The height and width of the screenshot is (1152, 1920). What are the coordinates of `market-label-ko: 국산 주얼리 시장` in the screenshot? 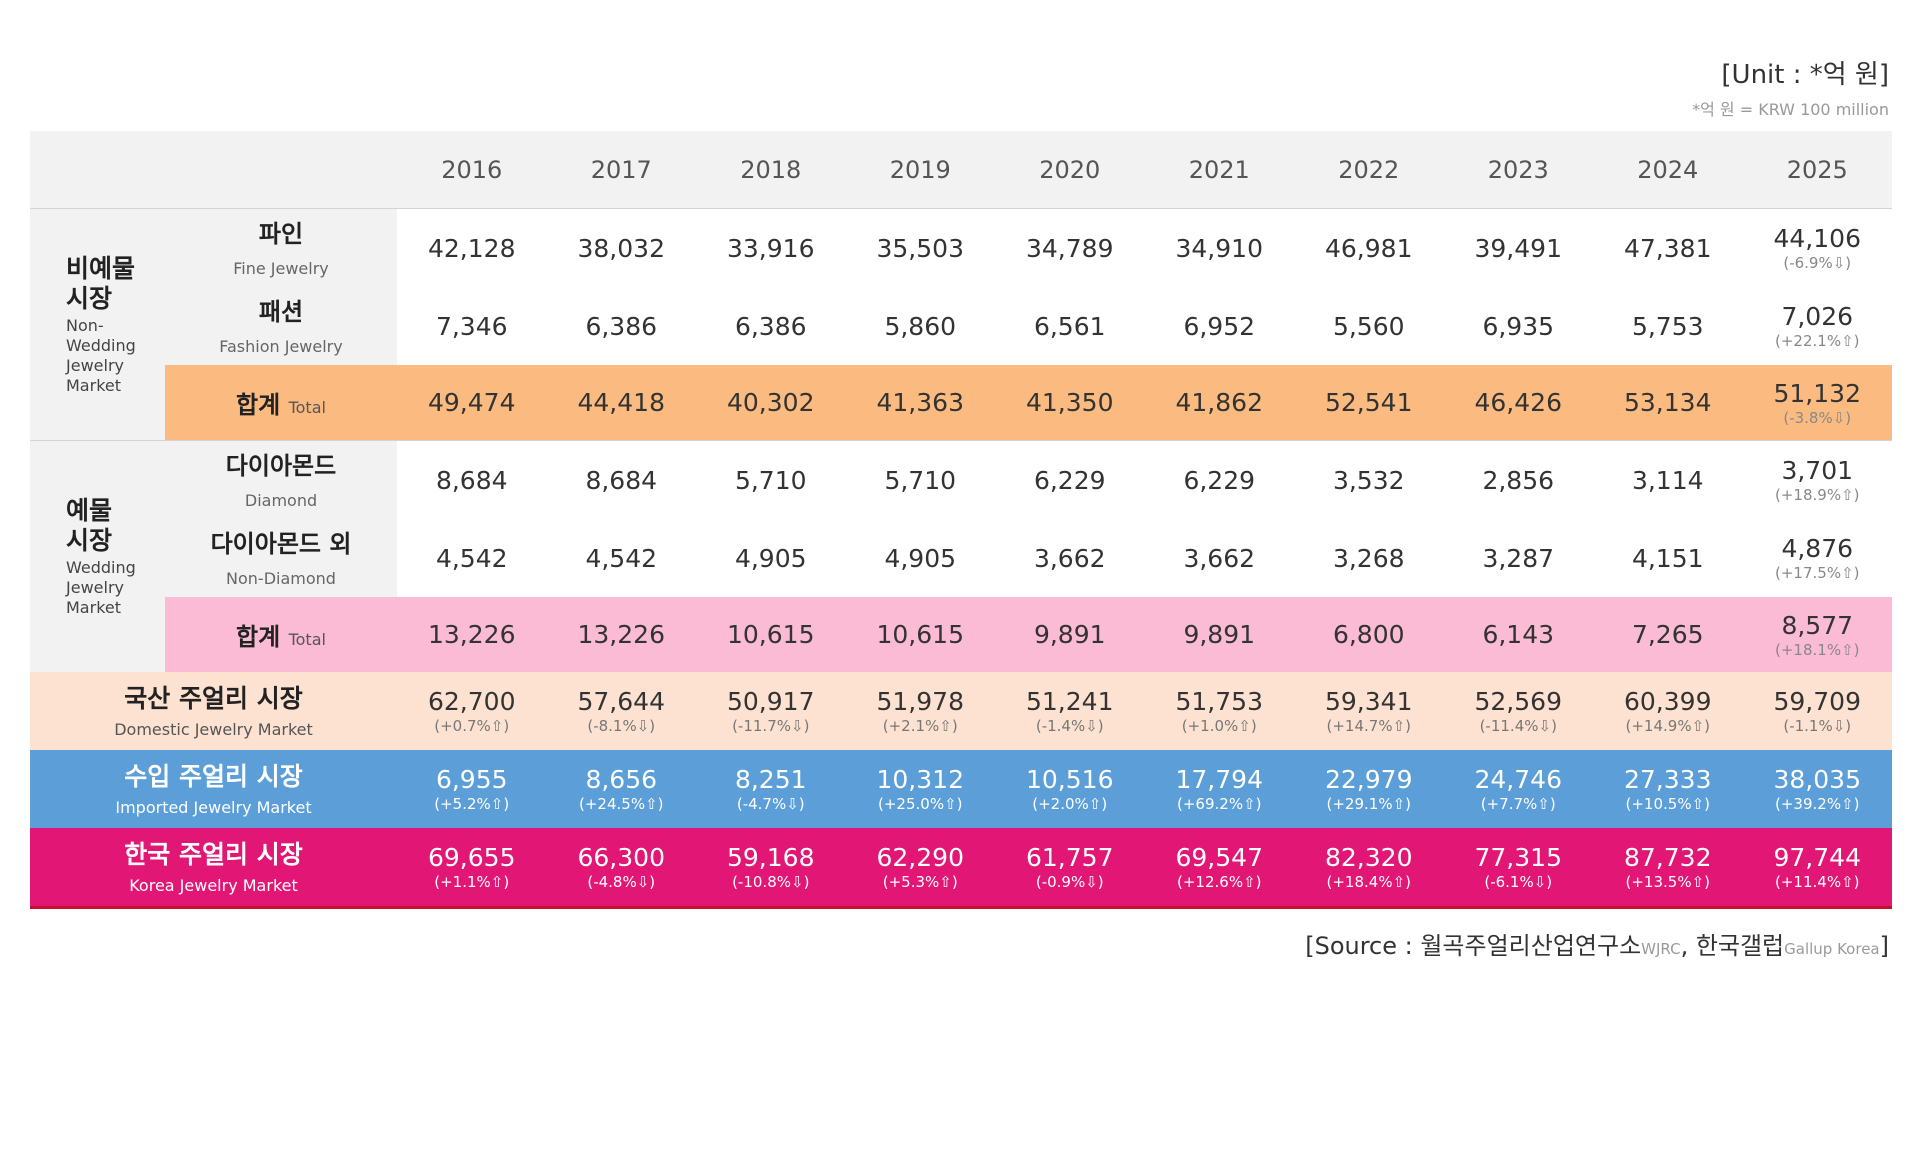 It's located at (213, 698).